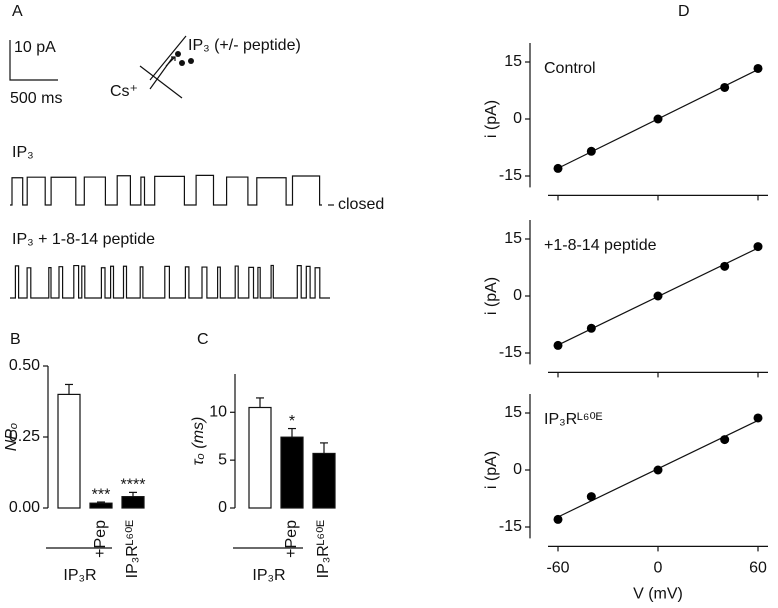 The width and height of the screenshot is (778, 608). Describe the element at coordinates (11, 437) in the screenshot. I see `y-axis-label: NPₒ` at that location.